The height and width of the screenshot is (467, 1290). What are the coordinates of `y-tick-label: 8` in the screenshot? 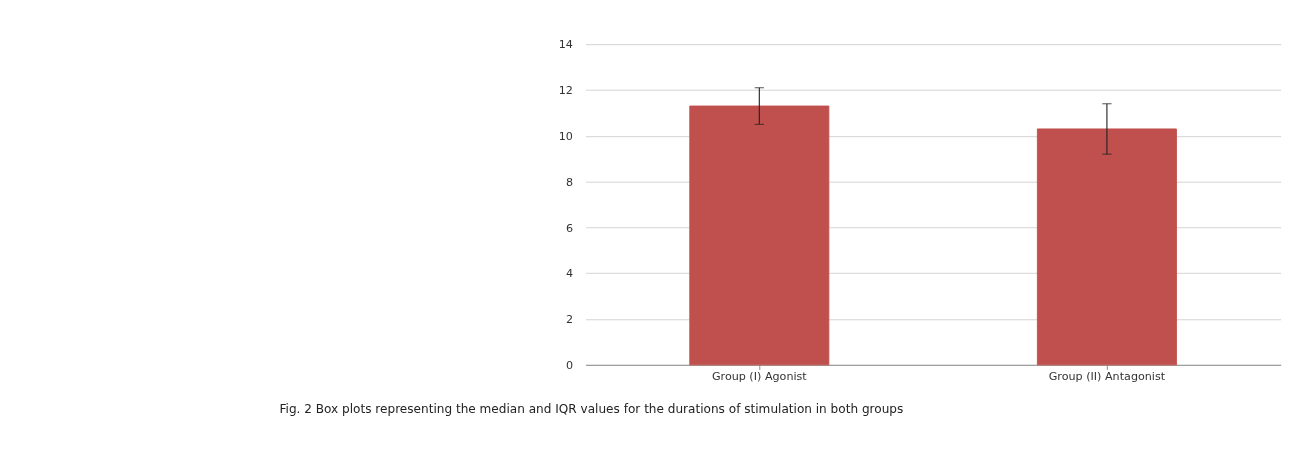 It's located at (569, 182).